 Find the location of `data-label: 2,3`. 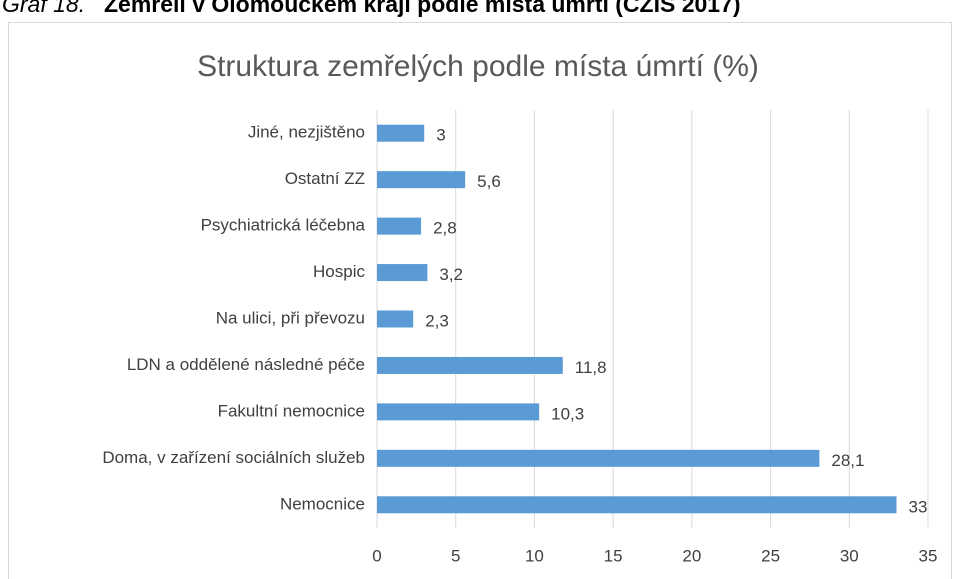

data-label: 2,3 is located at coordinates (437, 320).